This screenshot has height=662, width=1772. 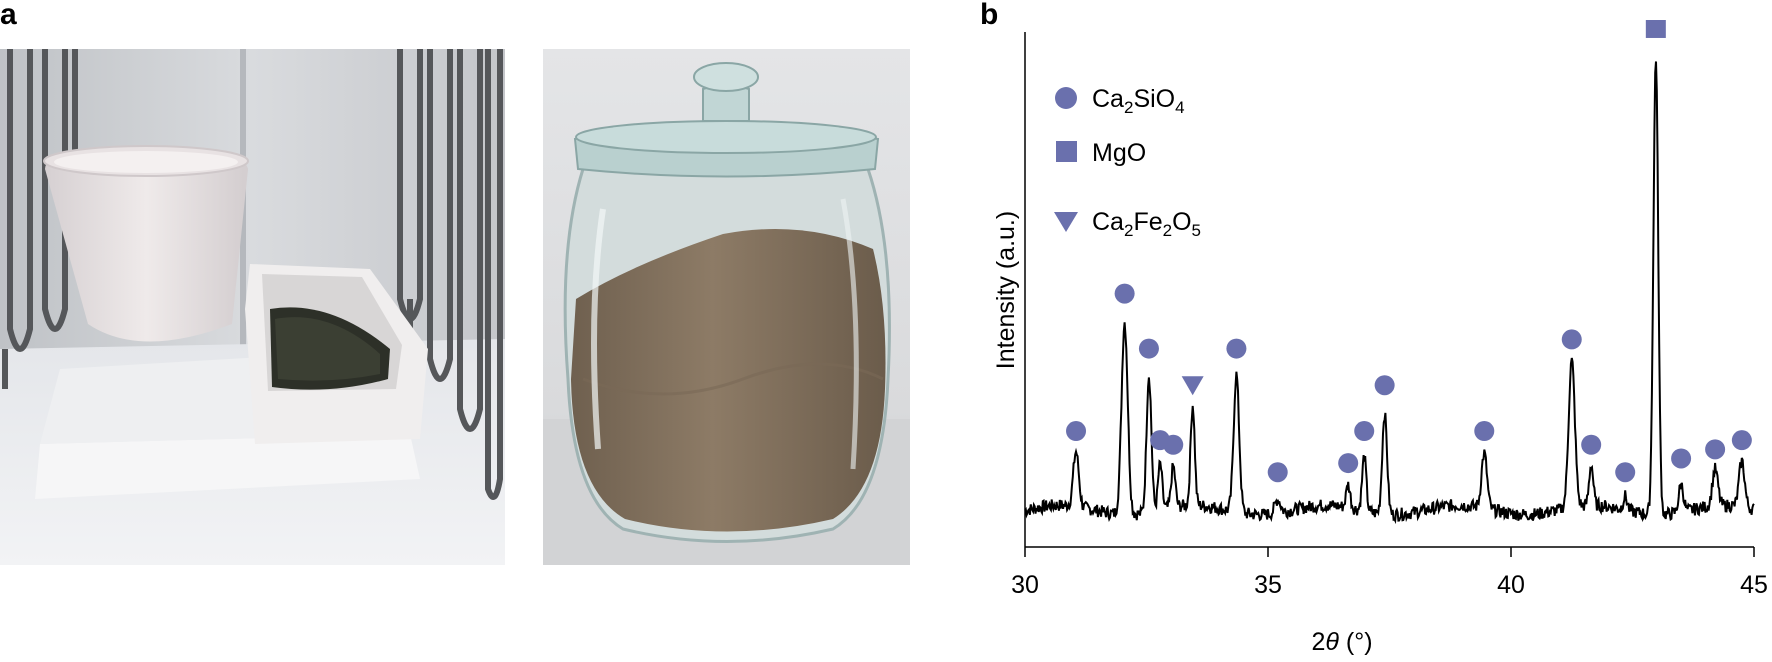 I want to click on panel-label-a: a, so click(x=8, y=15).